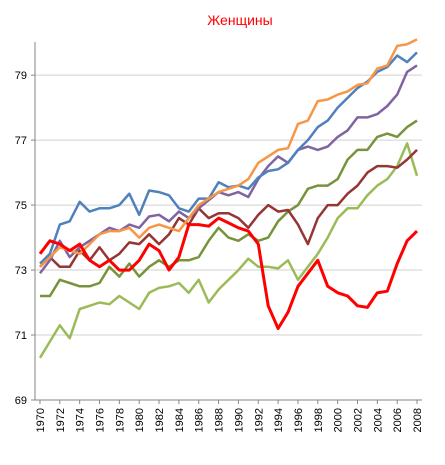  What do you see at coordinates (21, 336) in the screenshot?
I see `y-tick-label: 71` at bounding box center [21, 336].